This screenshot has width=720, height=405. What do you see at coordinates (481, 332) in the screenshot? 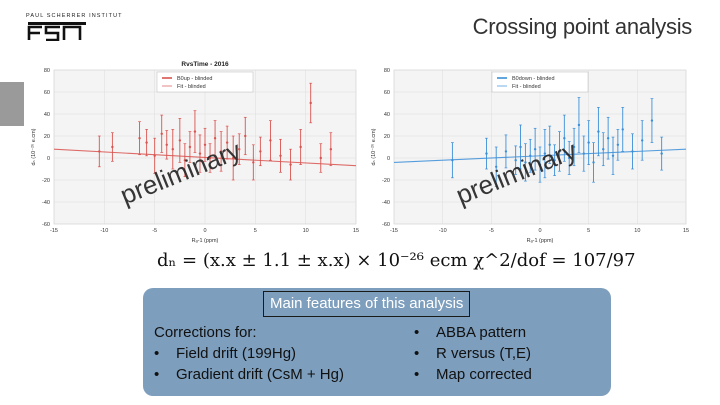
I see `list-item-text: ABBA pattern` at bounding box center [481, 332].